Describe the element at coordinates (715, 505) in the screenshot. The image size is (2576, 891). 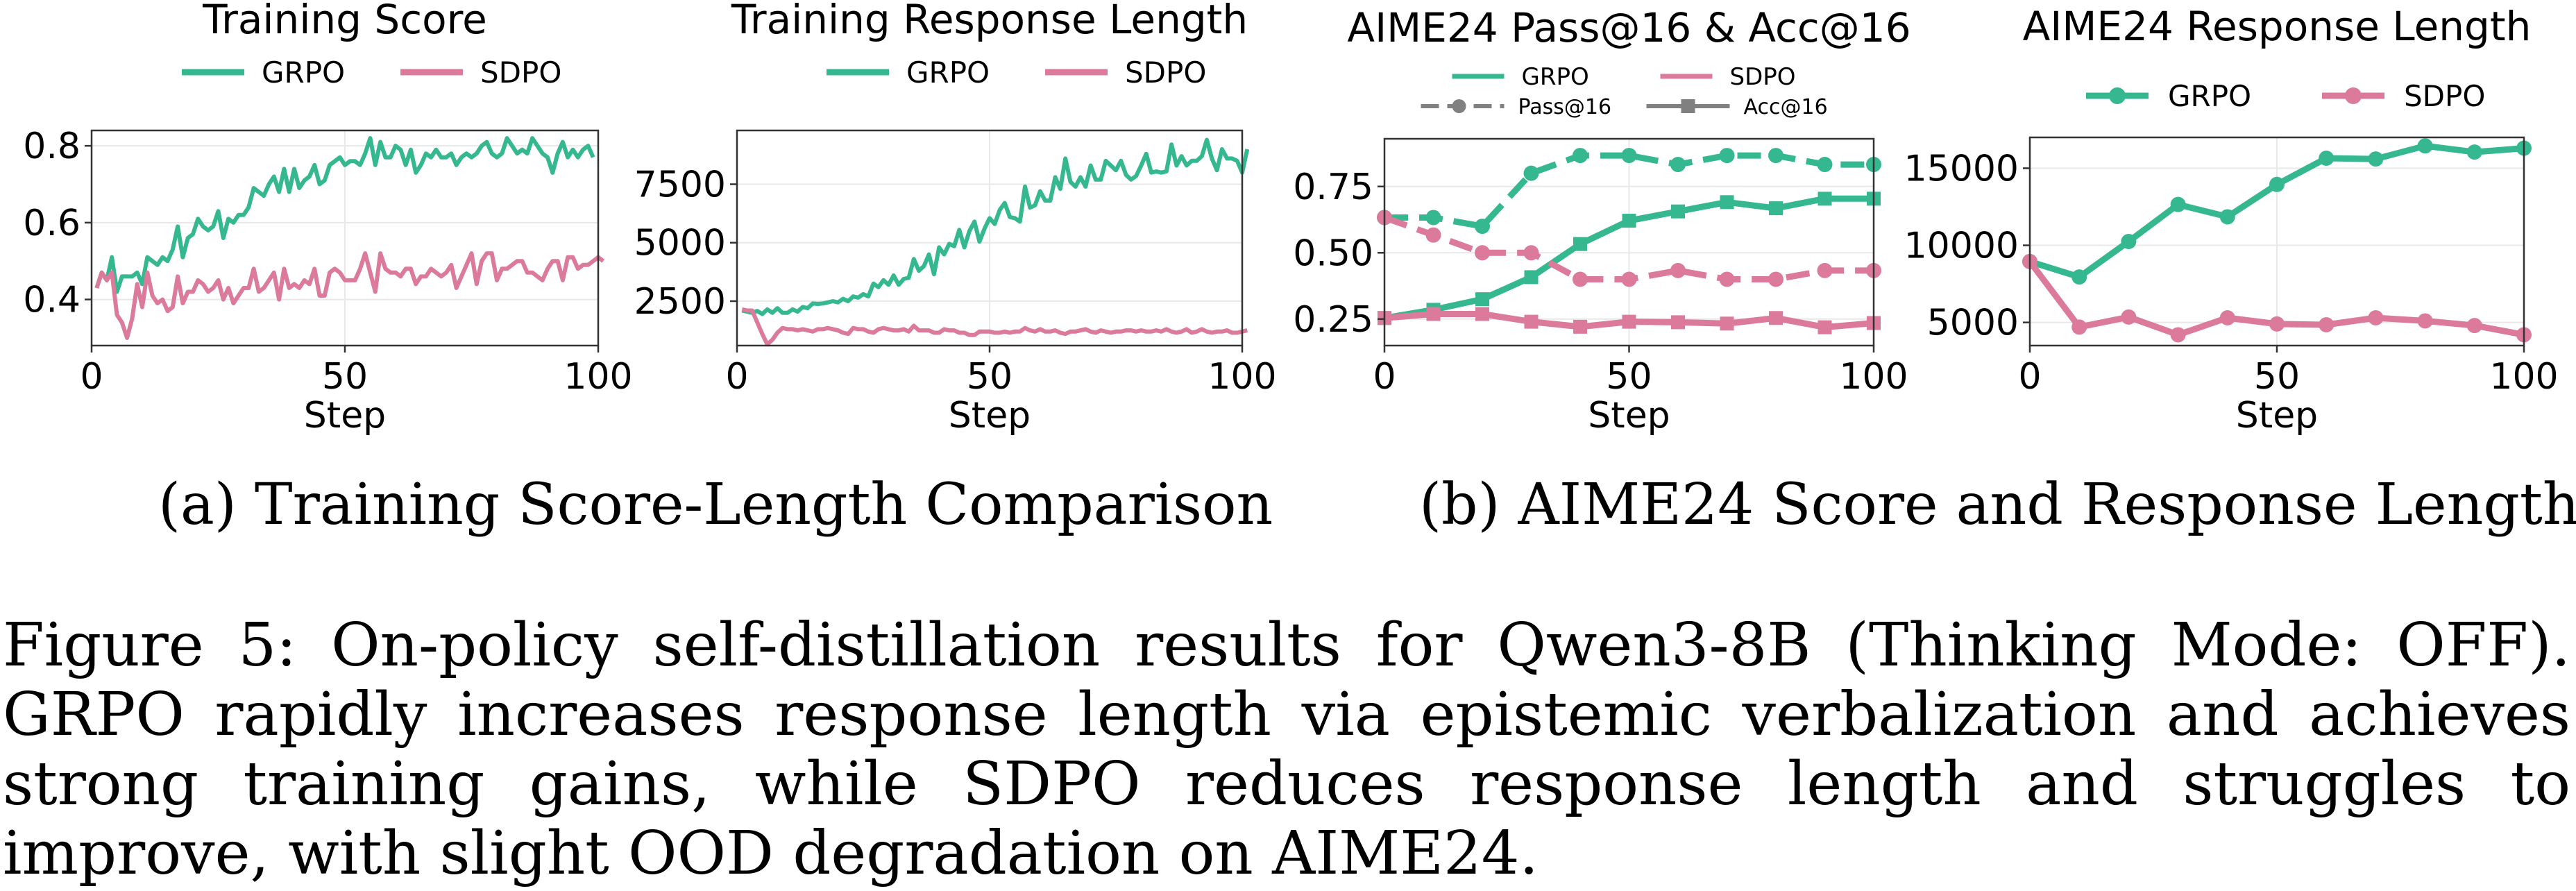
I see `subcaption-a: (a) Training Score-Length Comparison` at that location.